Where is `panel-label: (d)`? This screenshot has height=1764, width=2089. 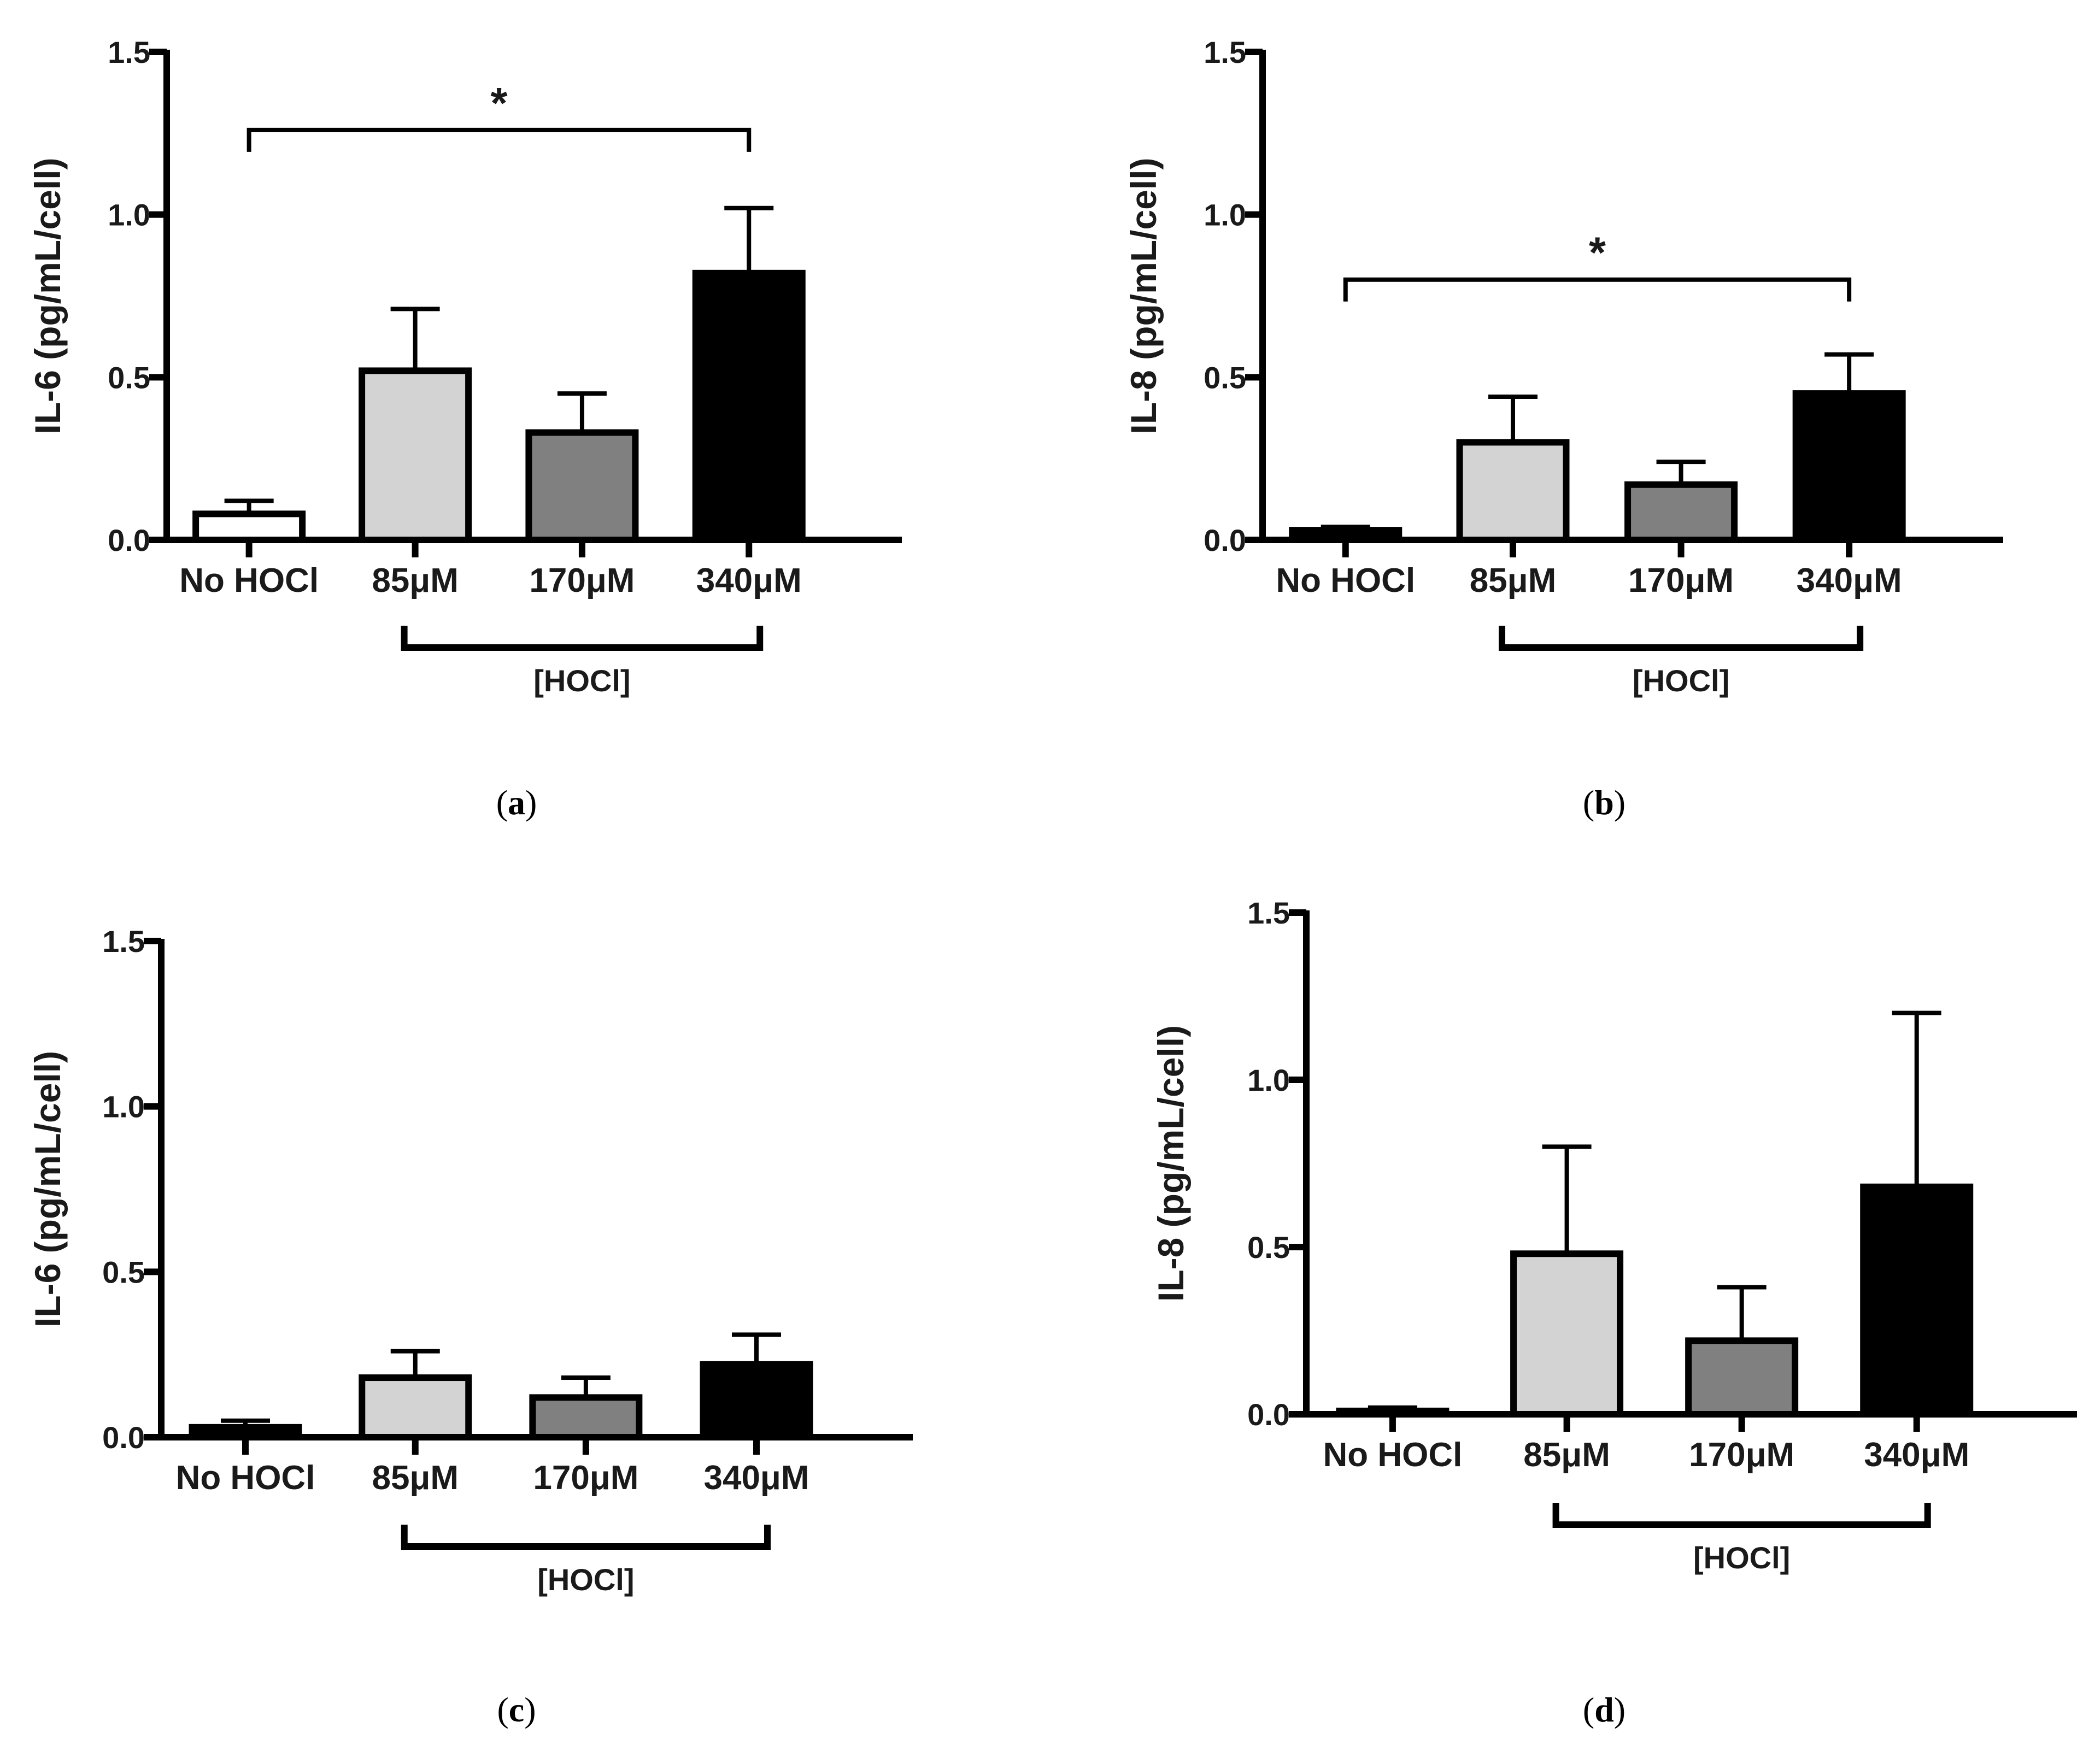 panel-label: (d) is located at coordinates (1604, 1709).